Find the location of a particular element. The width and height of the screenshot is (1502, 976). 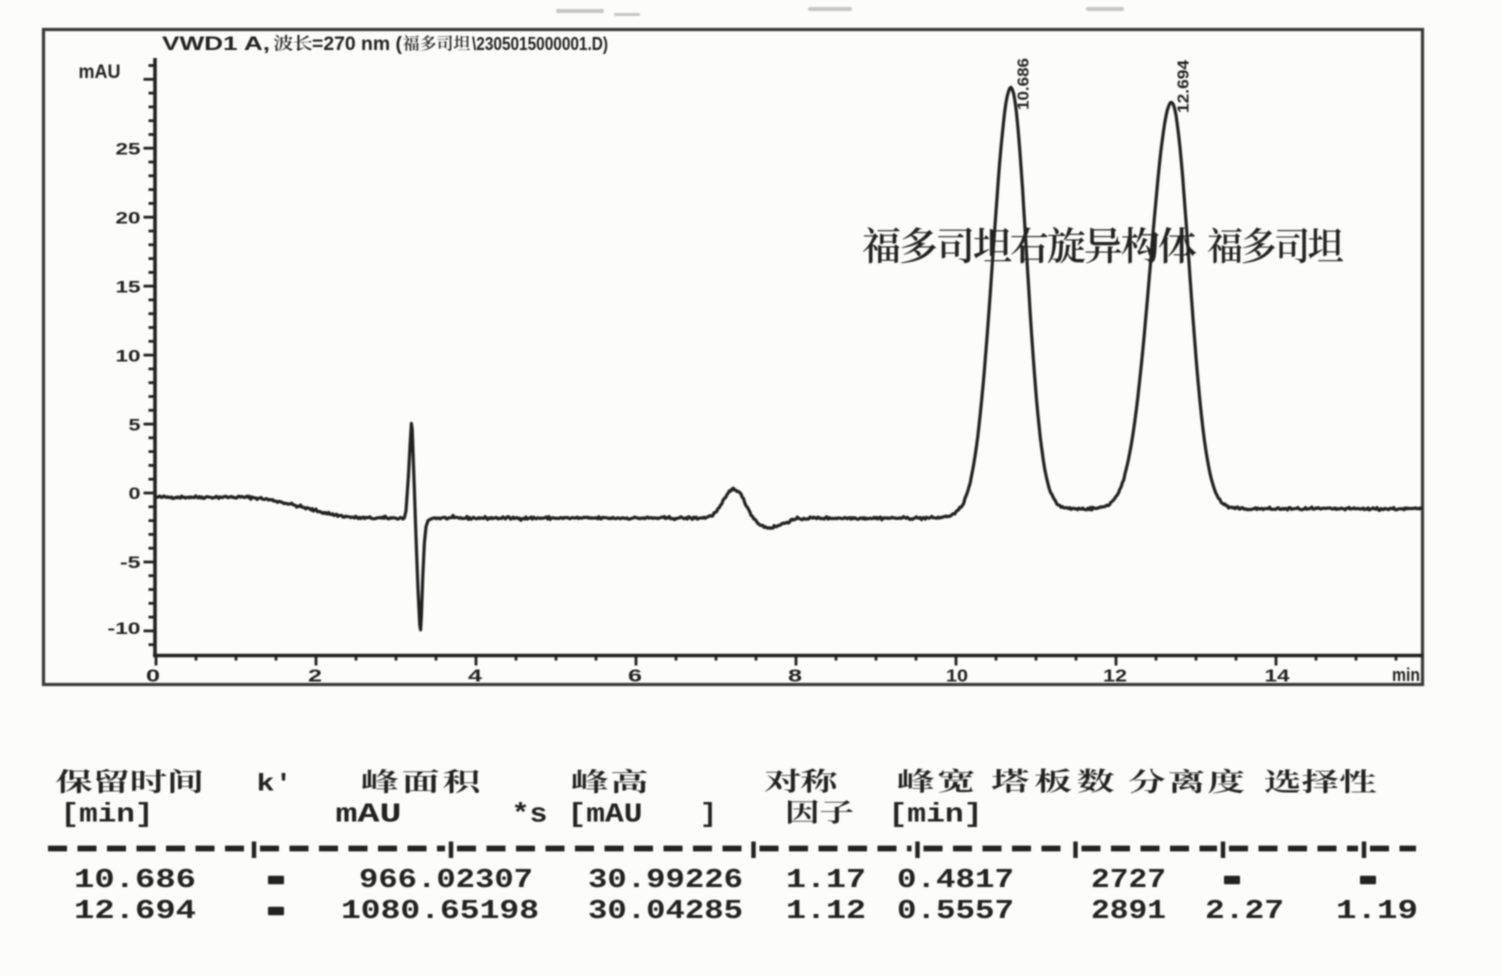

svg-text: 30.99226 is located at coordinates (665, 881).